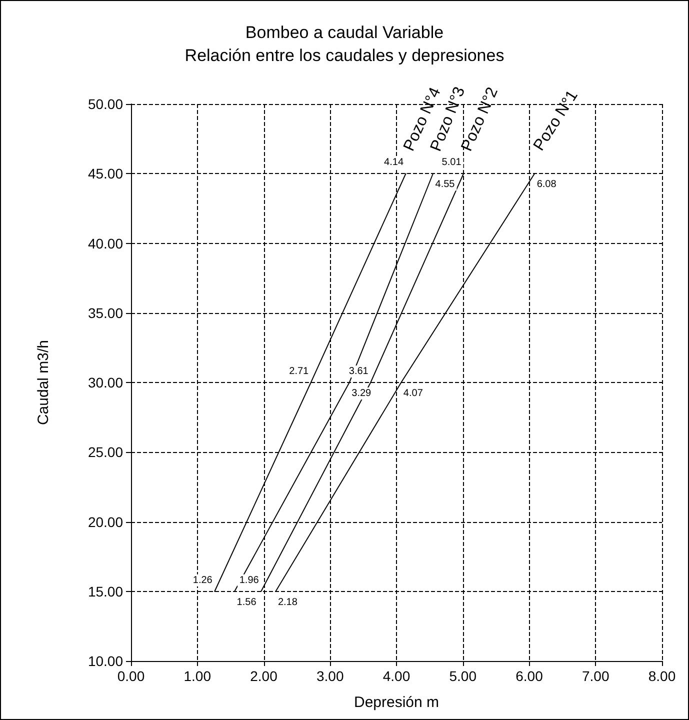 Image resolution: width=689 pixels, height=720 pixels. Describe the element at coordinates (546, 184) in the screenshot. I see `annotation: 6.08` at that location.